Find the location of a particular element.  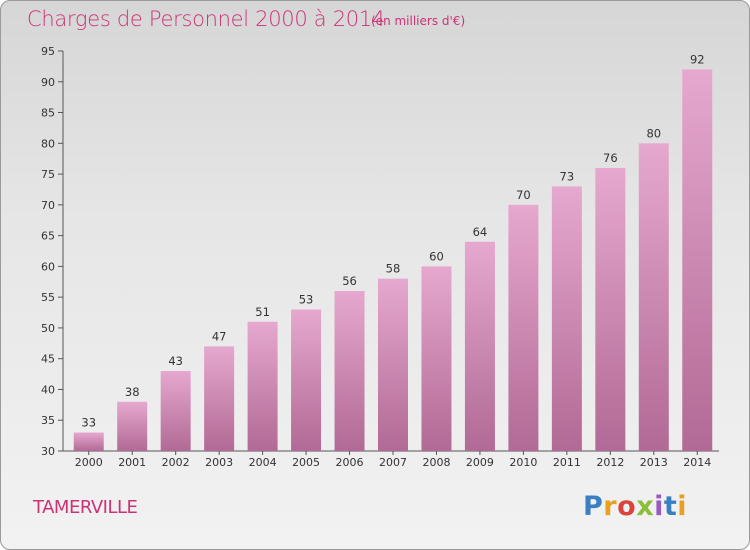

x-tick-label: 2001 is located at coordinates (132, 462).